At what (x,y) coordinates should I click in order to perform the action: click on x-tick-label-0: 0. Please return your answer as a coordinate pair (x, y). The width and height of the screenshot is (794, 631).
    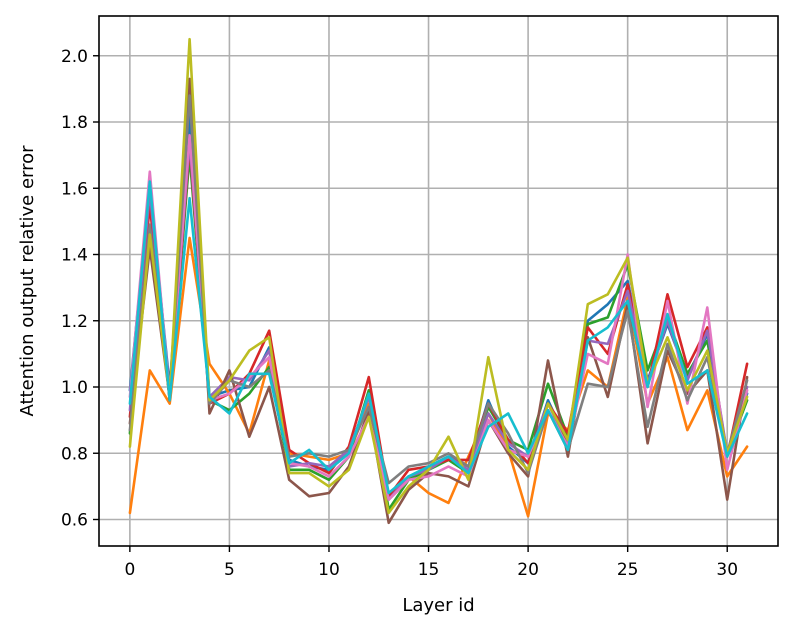
    Looking at the image, I should click on (129, 570).